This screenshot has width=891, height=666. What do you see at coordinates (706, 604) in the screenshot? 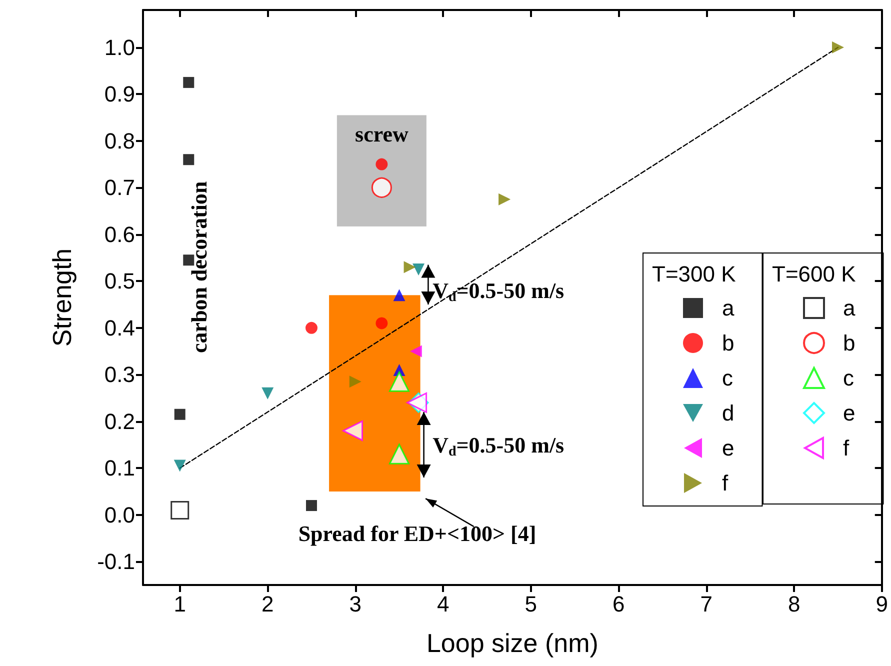
I see `x-tick-label: 7` at bounding box center [706, 604].